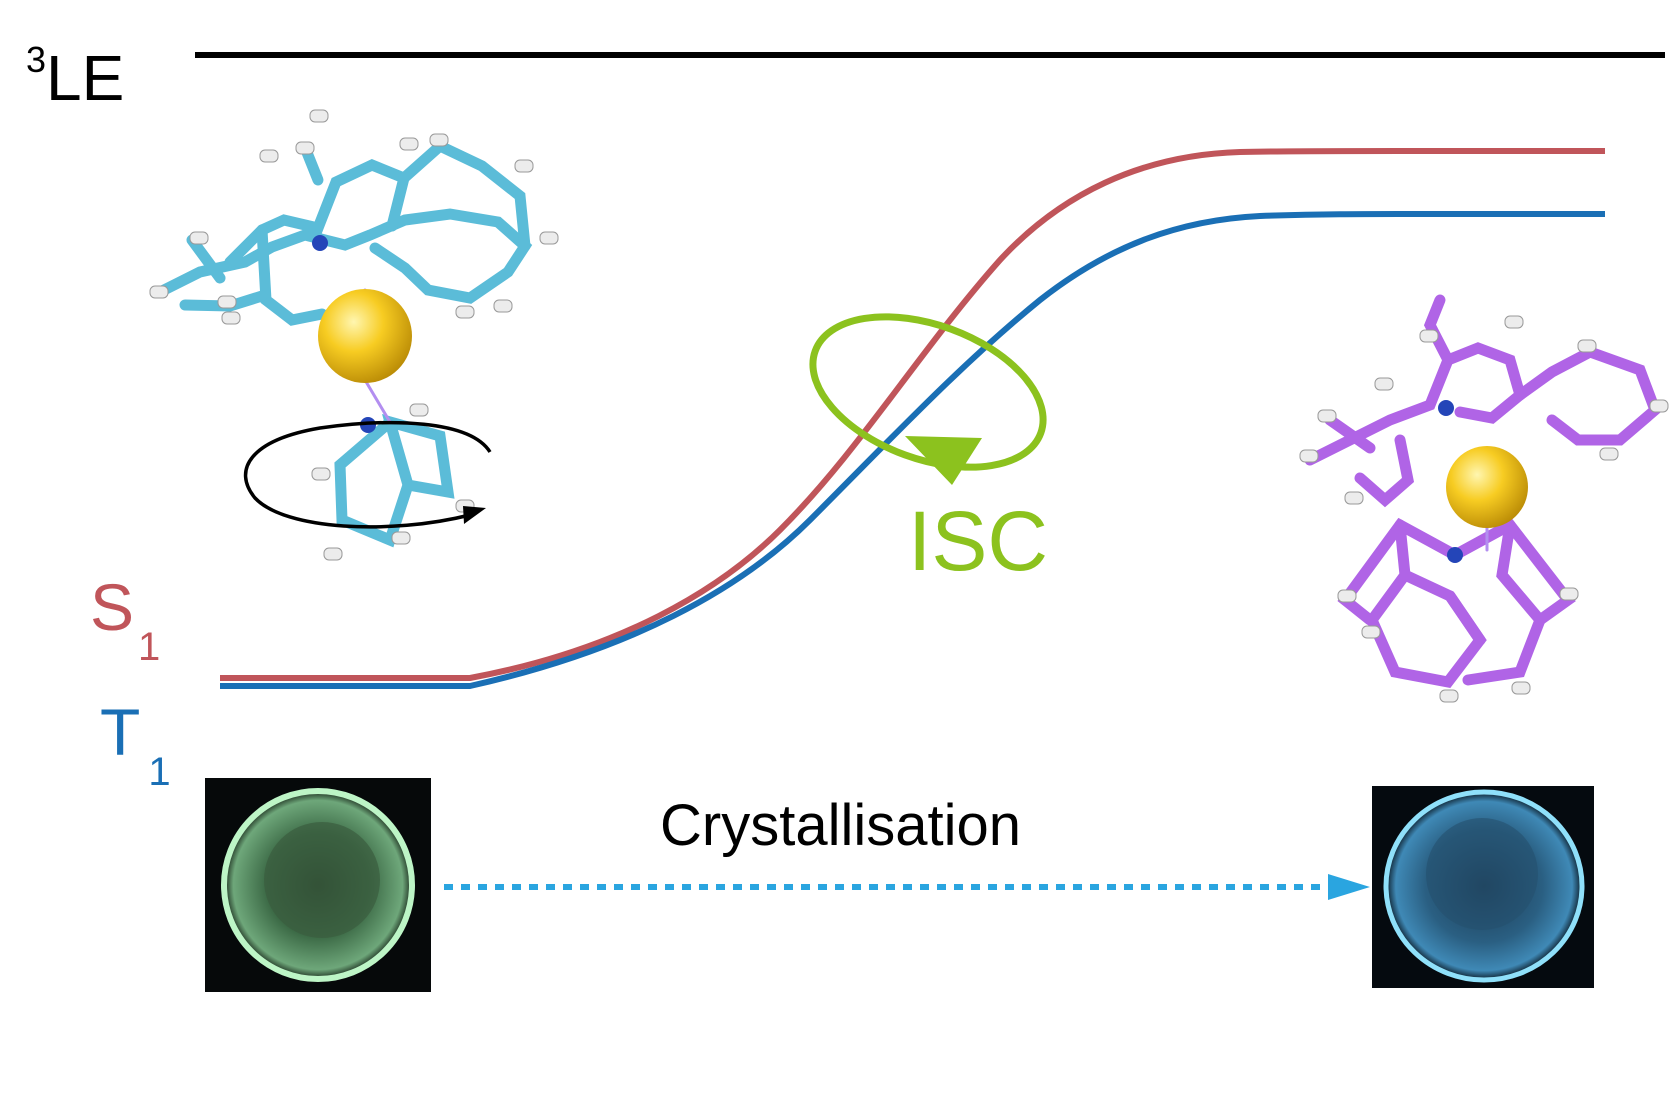 This screenshot has width=1674, height=1097. I want to click on crystallisation-arrow-head, so click(1349, 887).